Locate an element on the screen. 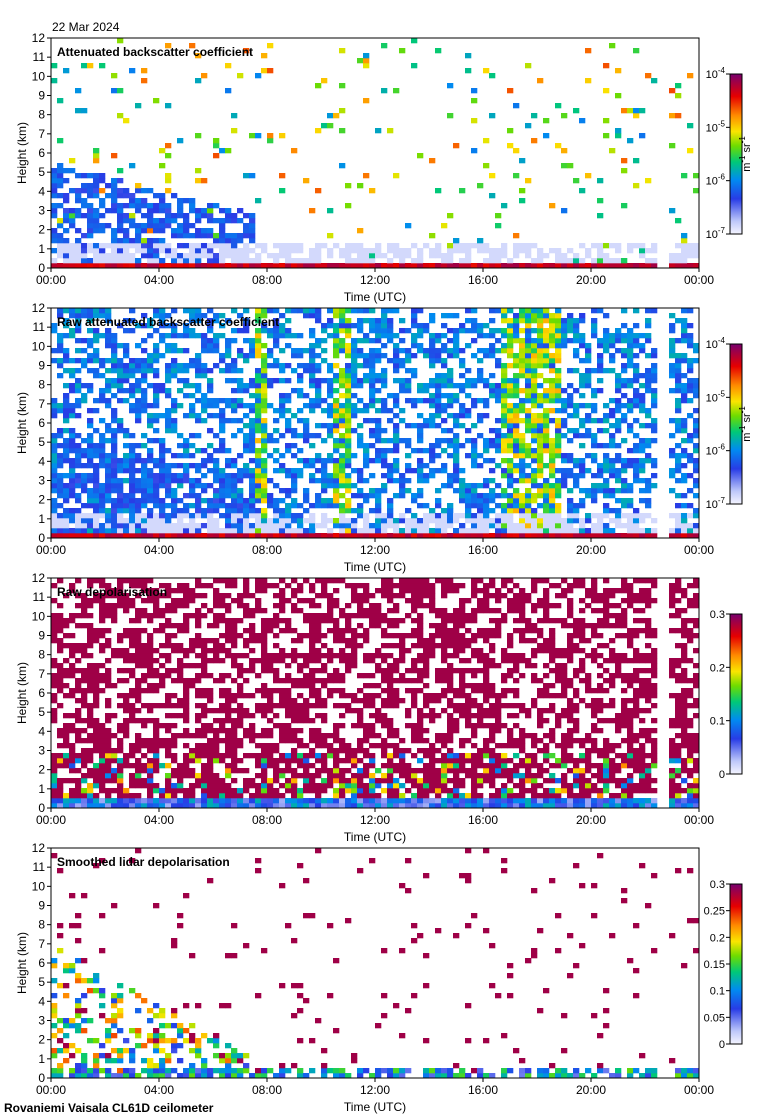  colorbar-tick-label: 10-5 is located at coordinates (716, 126).